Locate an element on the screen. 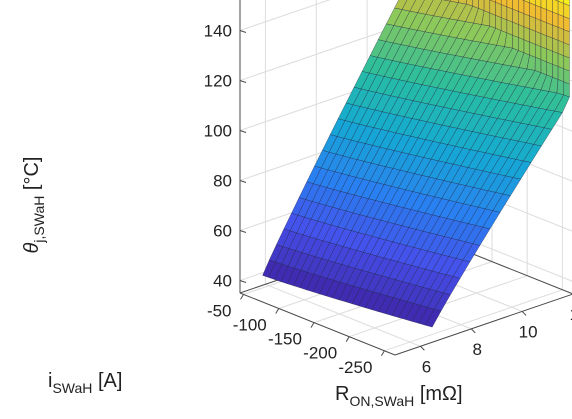 The image size is (572, 419). y-tick-label: 6 is located at coordinates (426, 366).